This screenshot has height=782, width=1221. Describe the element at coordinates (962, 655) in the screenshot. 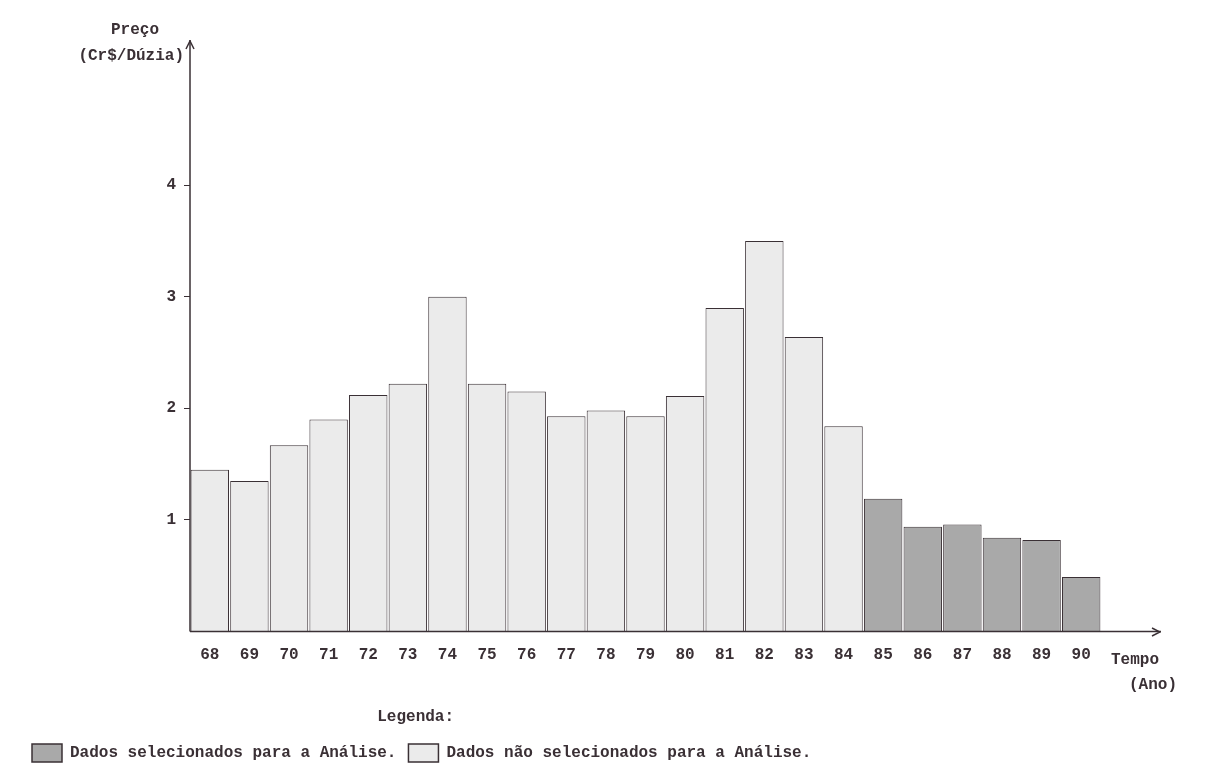

I see `x-tick-label: 87` at that location.